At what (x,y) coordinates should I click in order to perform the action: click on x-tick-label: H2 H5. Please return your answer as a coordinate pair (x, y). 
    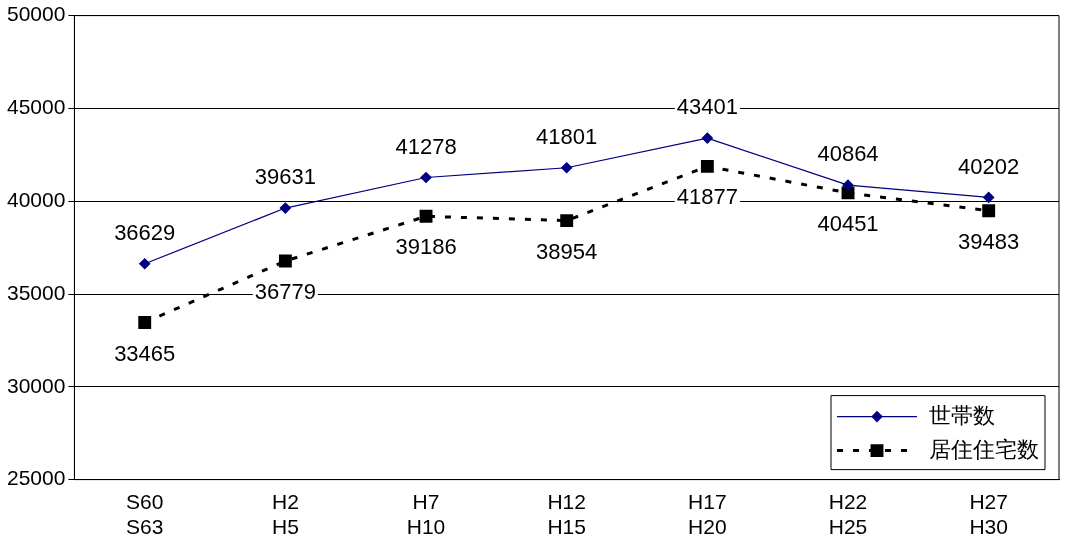
    Looking at the image, I should click on (285, 514).